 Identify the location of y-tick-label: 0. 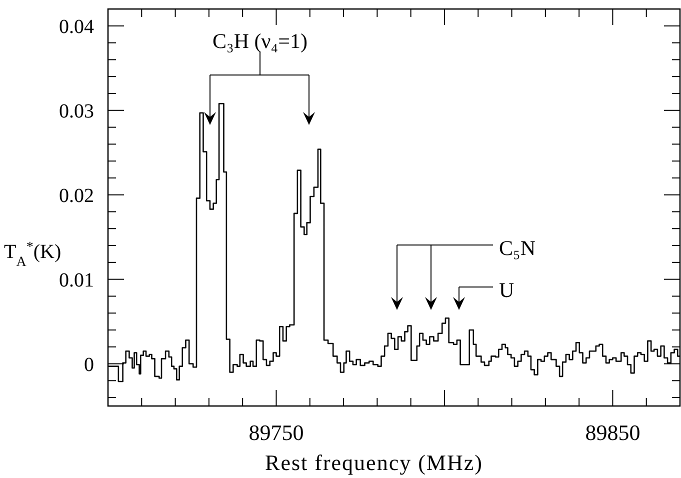
(89, 365).